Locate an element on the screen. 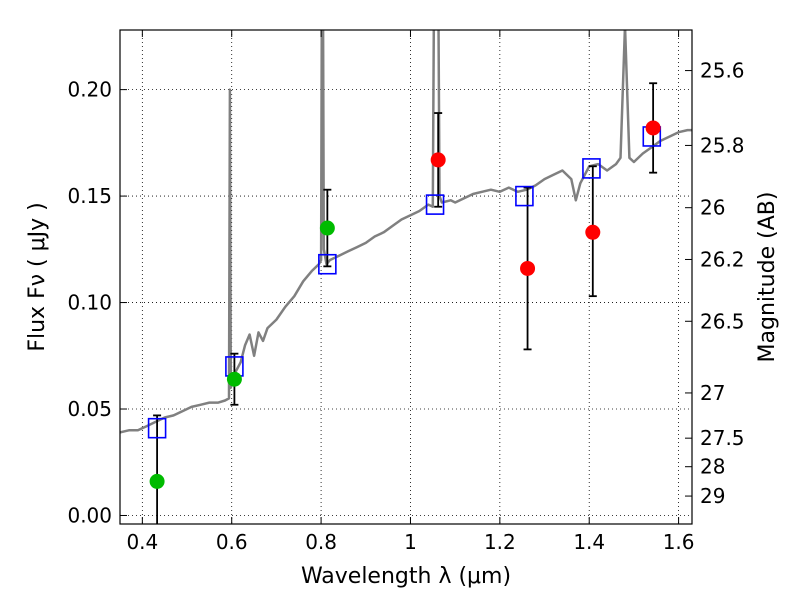 Image resolution: width=800 pixels, height=600 pixels. magnitude-tick-label: 25.8 is located at coordinates (722, 145).